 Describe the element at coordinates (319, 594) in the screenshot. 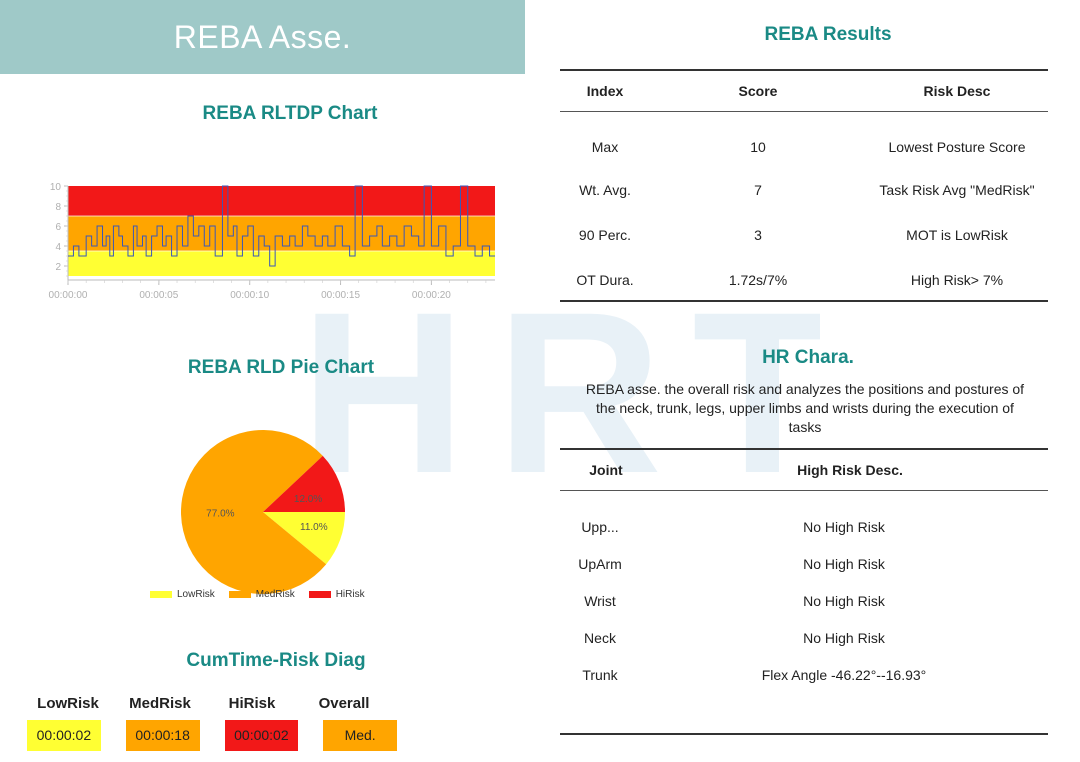

I see `legend-swatch-high` at that location.